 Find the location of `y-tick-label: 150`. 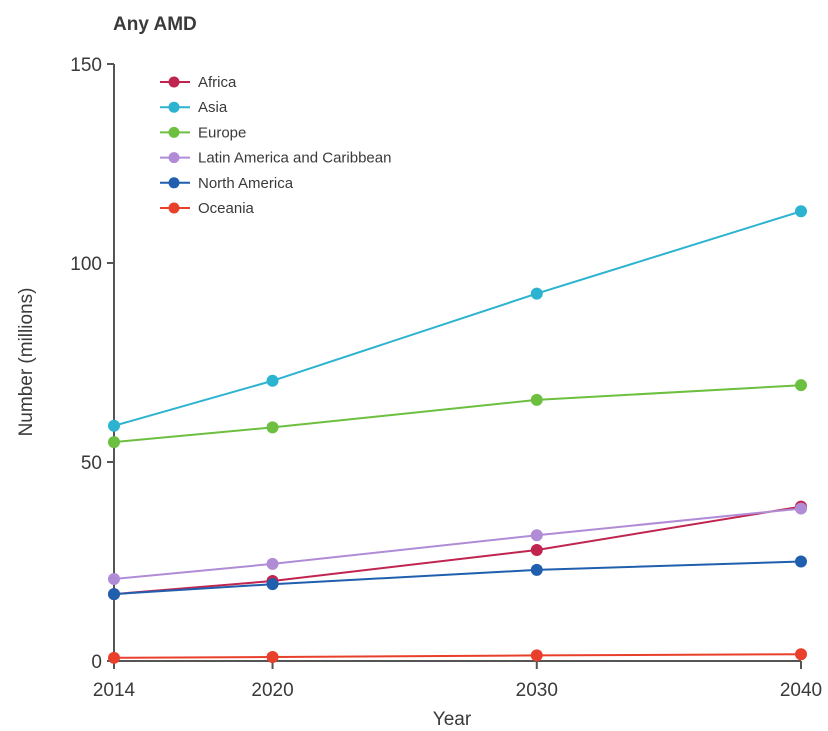

y-tick-label: 150 is located at coordinates (86, 65).